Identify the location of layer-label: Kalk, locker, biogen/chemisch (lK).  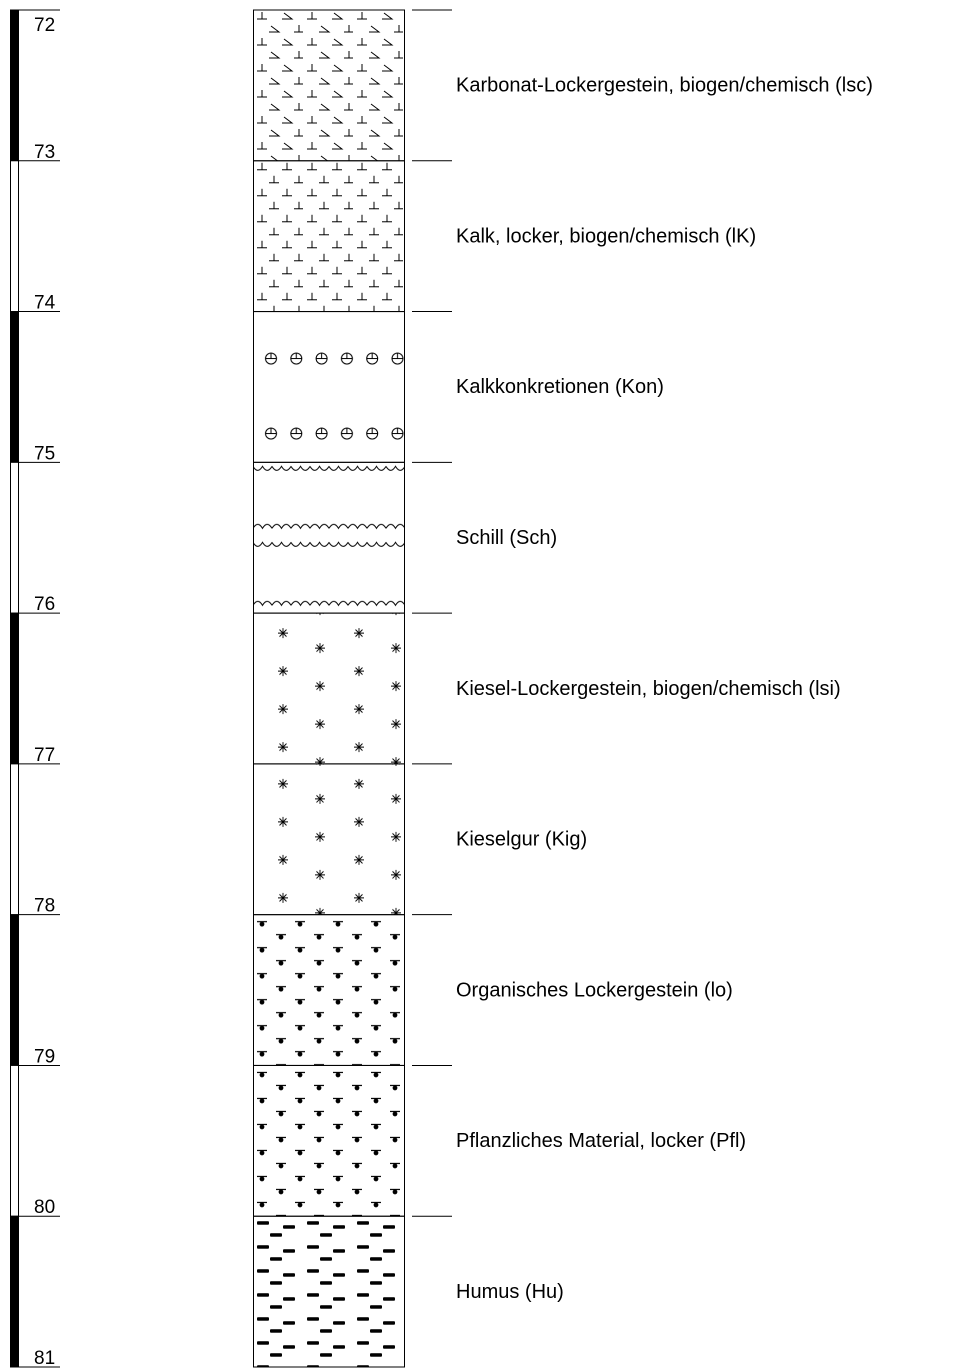
(606, 236).